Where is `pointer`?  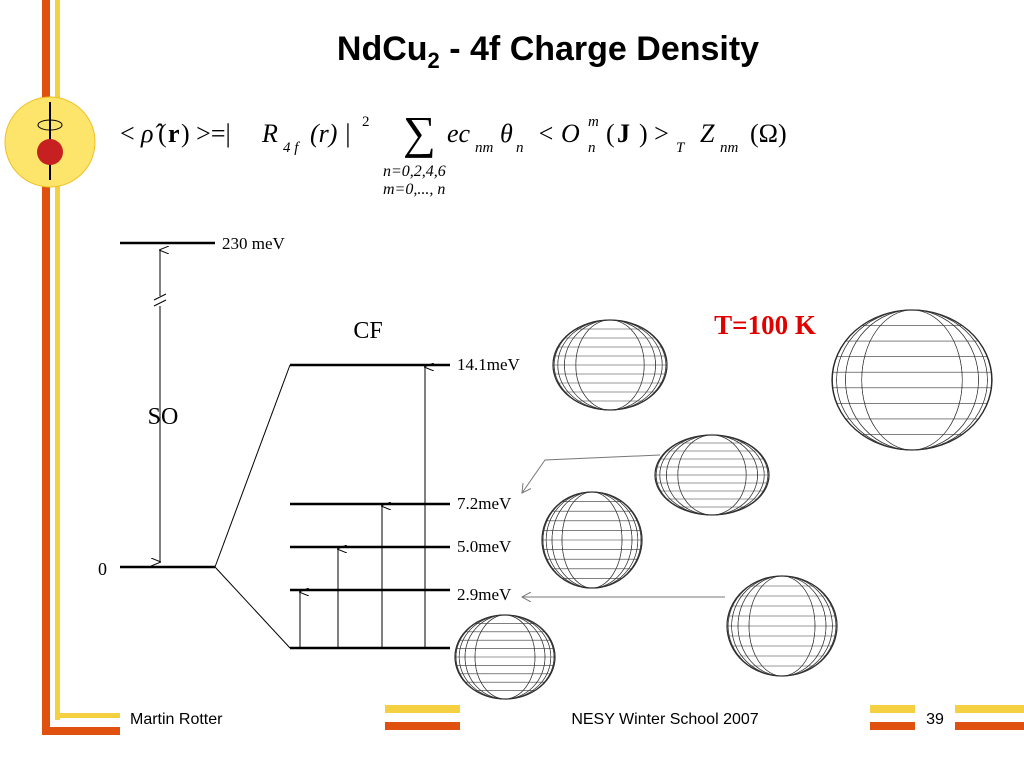
pointer is located at coordinates (591, 473).